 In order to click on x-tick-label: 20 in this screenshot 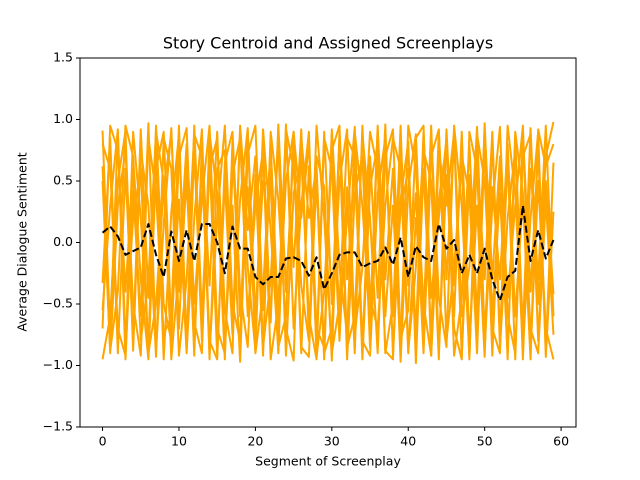, I will do `click(255, 441)`.